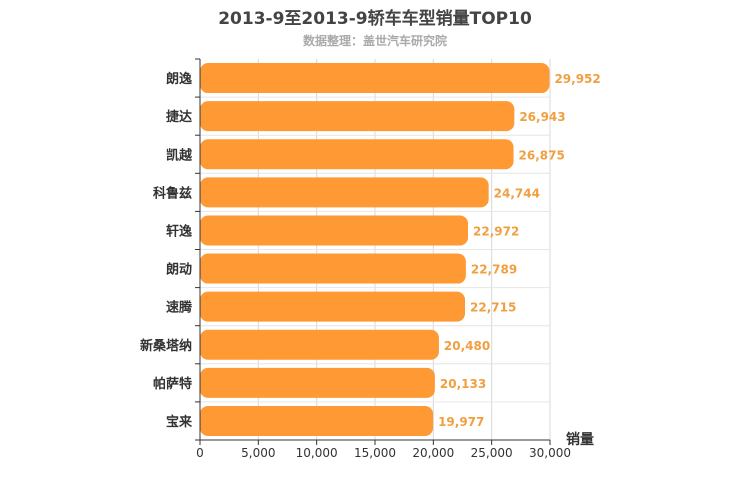  I want to click on data-label: 26,875, so click(542, 155).